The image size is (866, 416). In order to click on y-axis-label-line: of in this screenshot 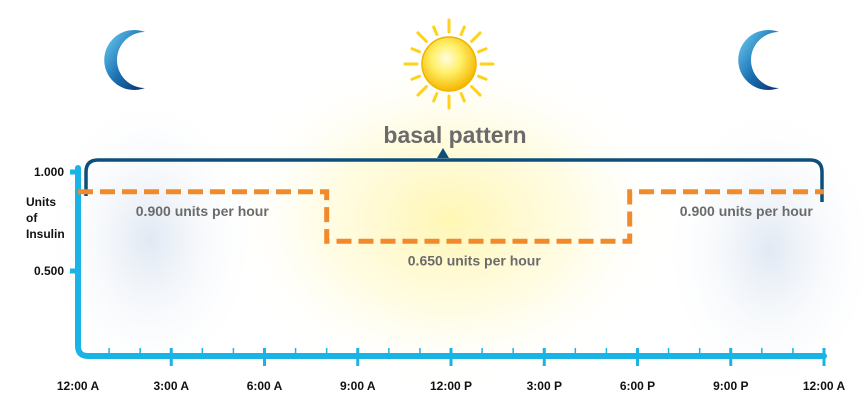, I will do `click(32, 218)`.